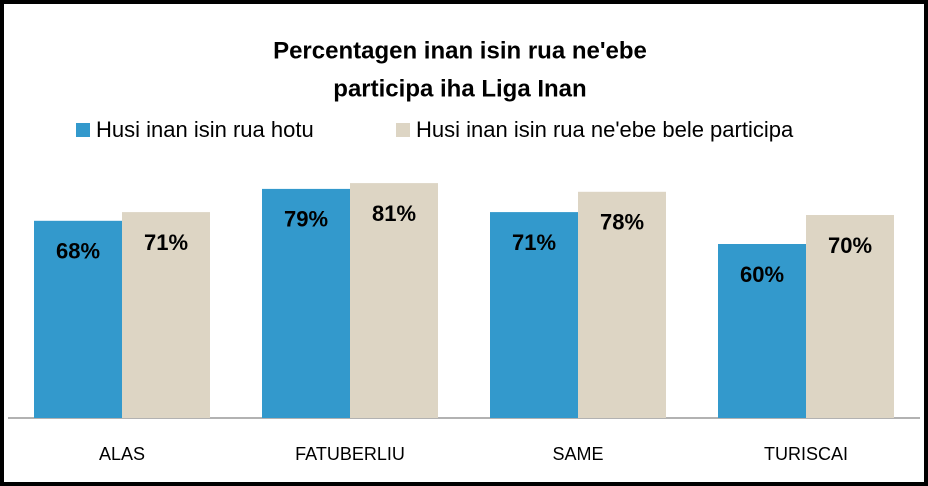 The image size is (928, 486). What do you see at coordinates (806, 454) in the screenshot?
I see `x-tick-label: TURISCAI` at bounding box center [806, 454].